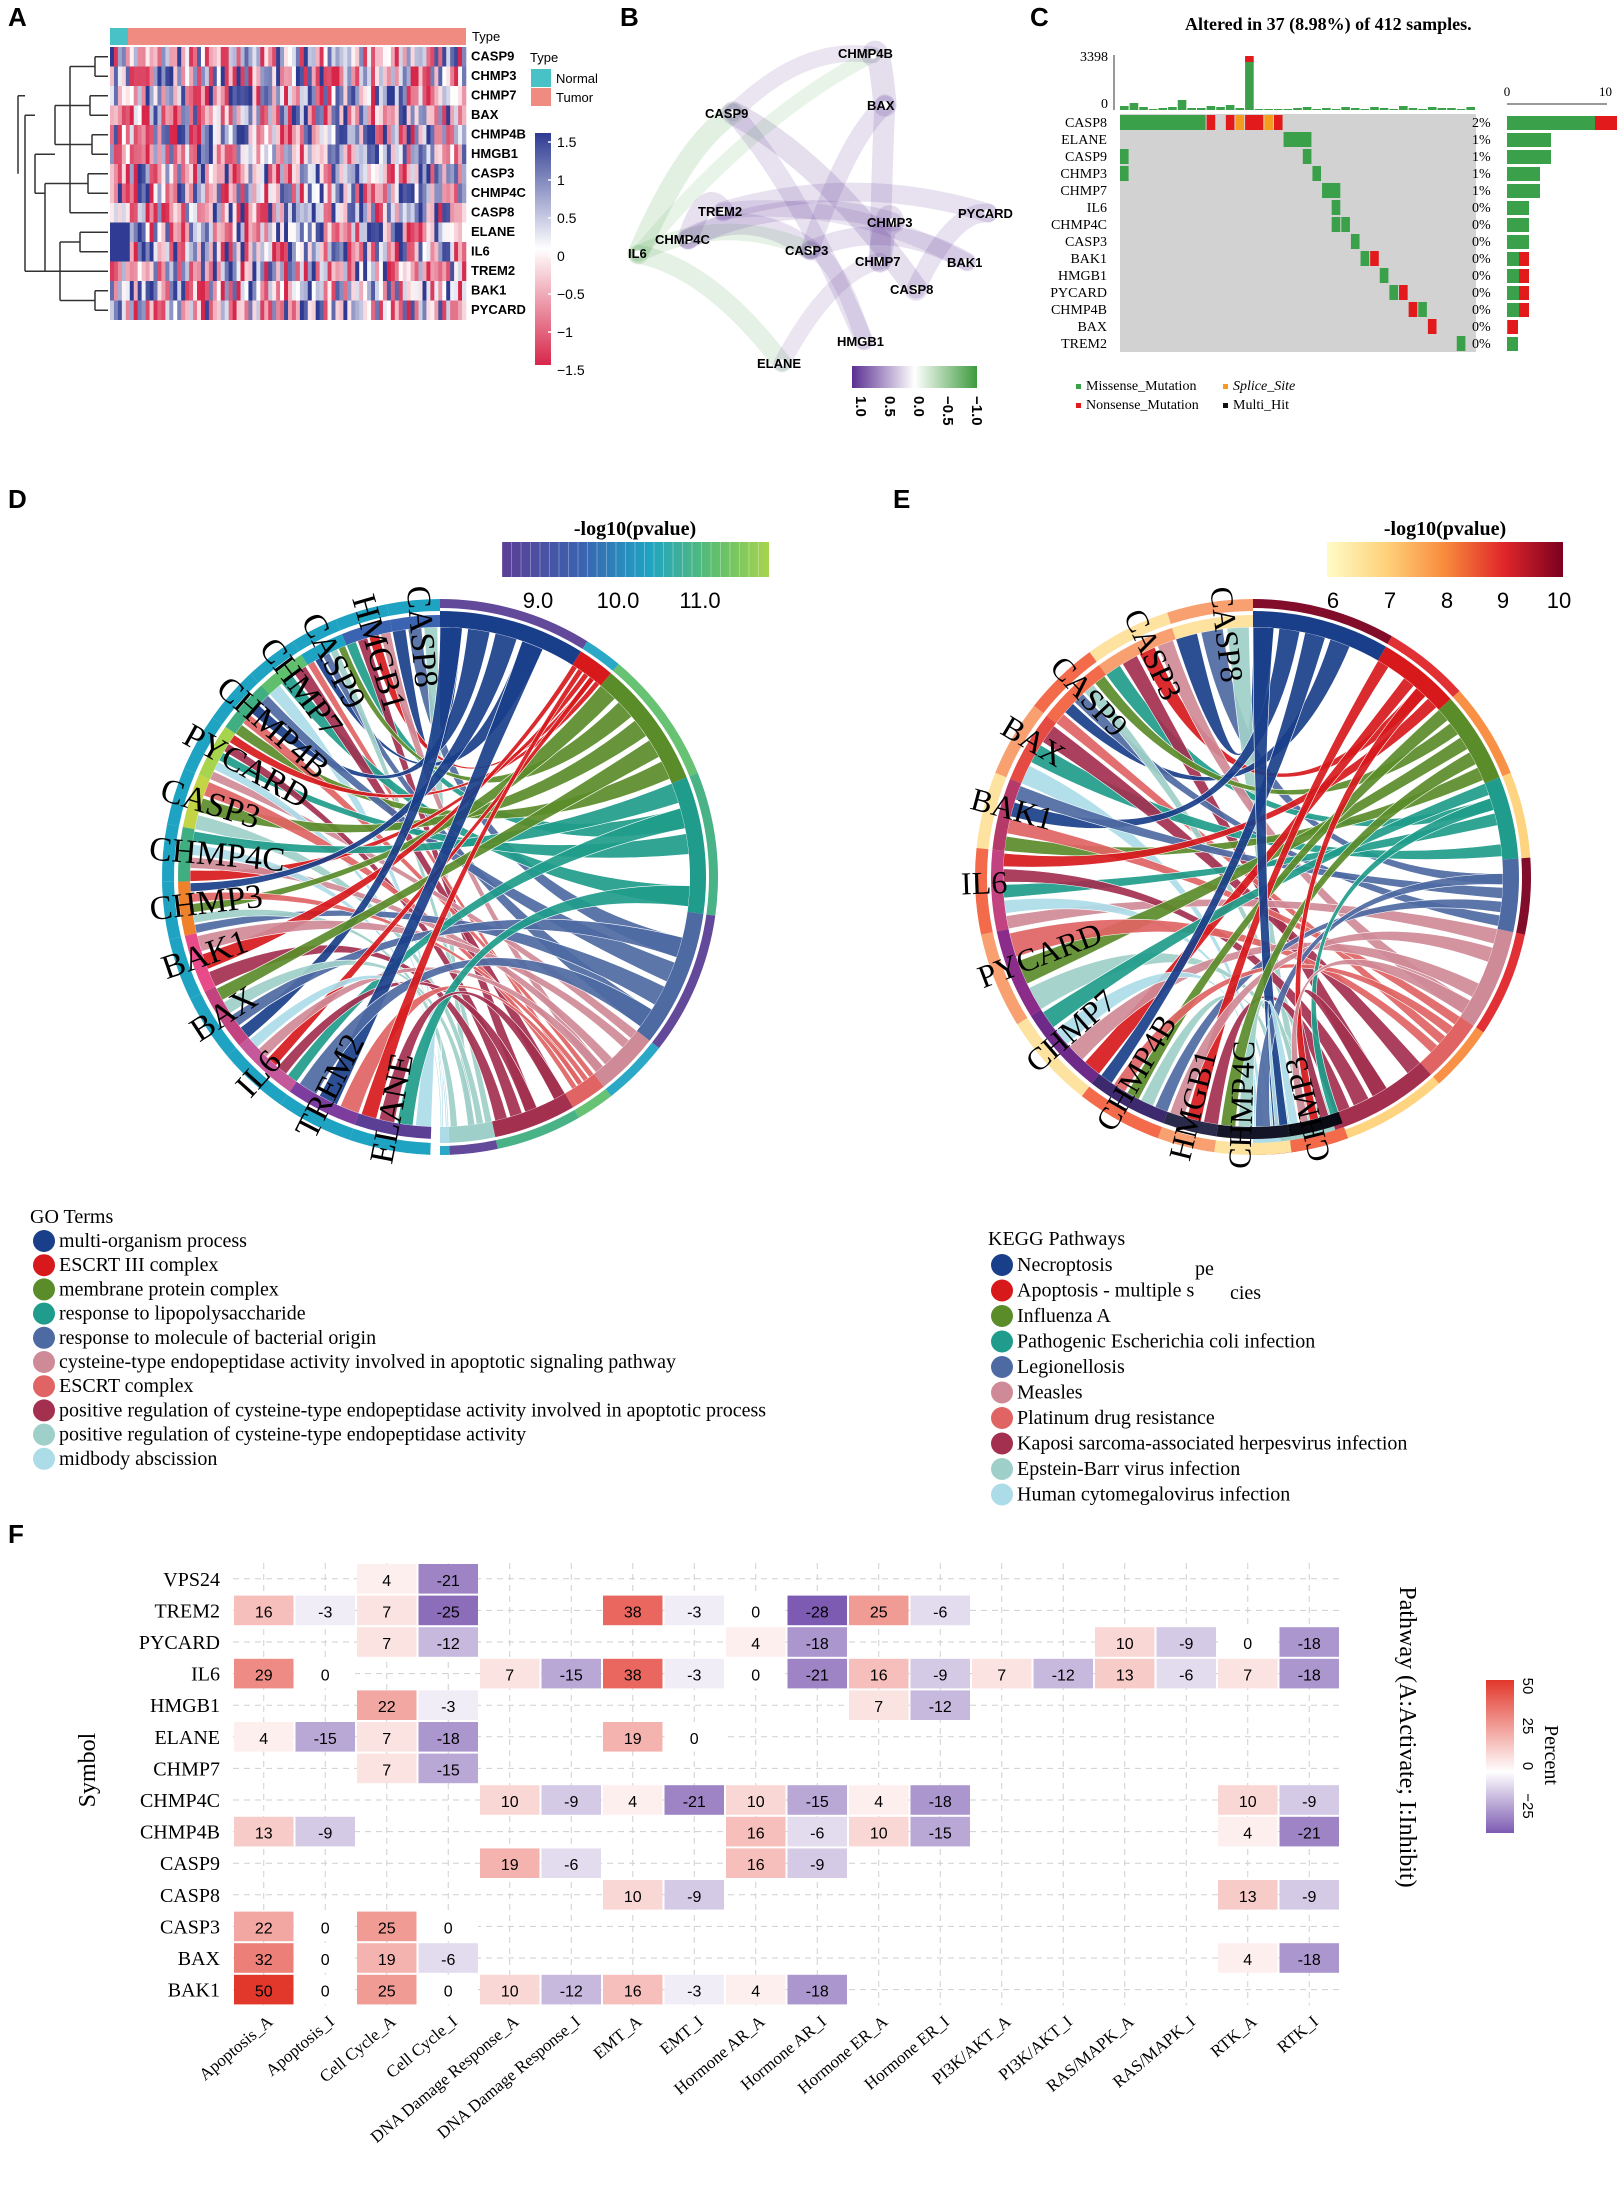 Image resolution: width=1617 pixels, height=2198 pixels. Describe the element at coordinates (316, 635) in the screenshot. I see `gene-arc-outer` at that location.